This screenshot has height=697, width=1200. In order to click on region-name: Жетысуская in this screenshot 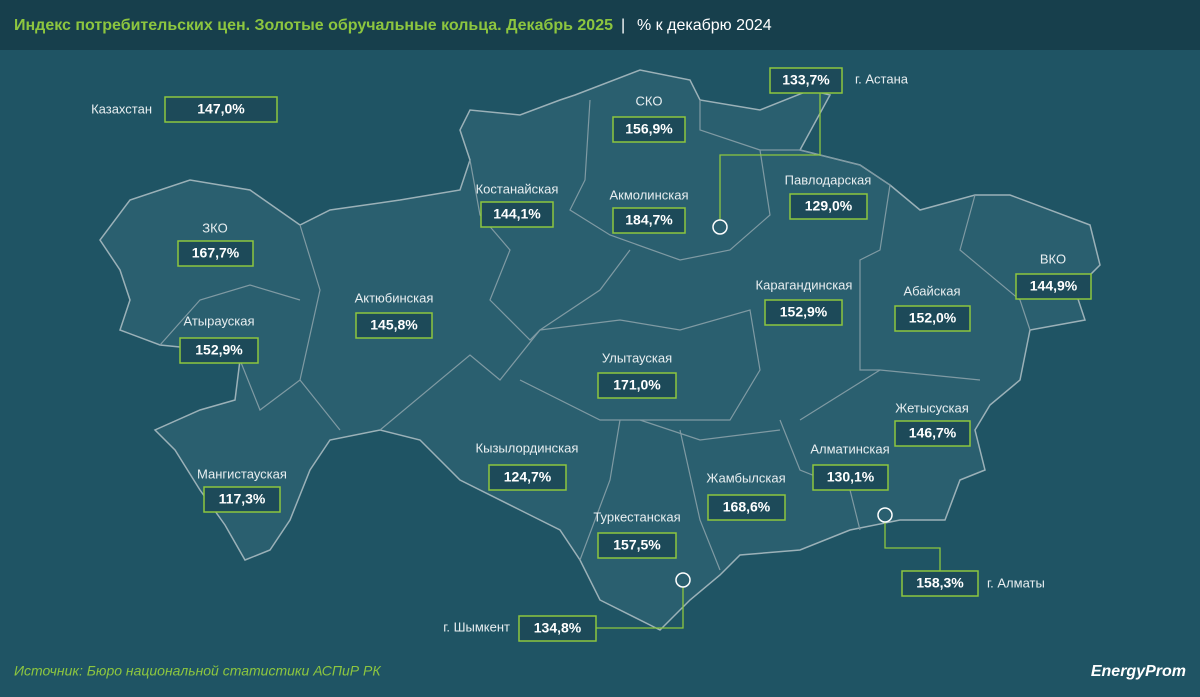, I will do `click(932, 407)`.